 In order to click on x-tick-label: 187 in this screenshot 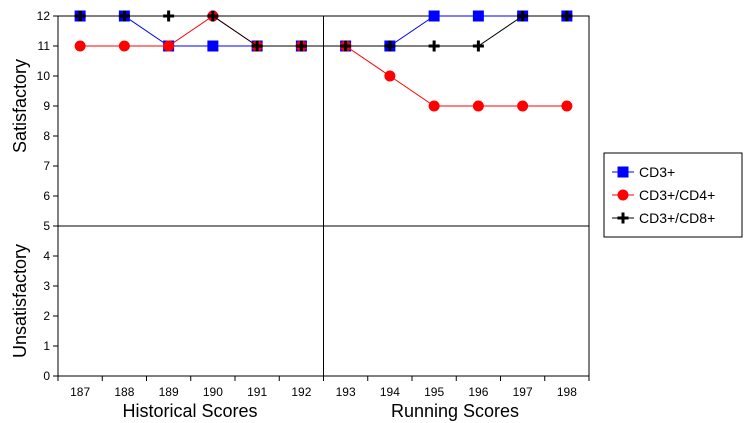, I will do `click(80, 392)`.